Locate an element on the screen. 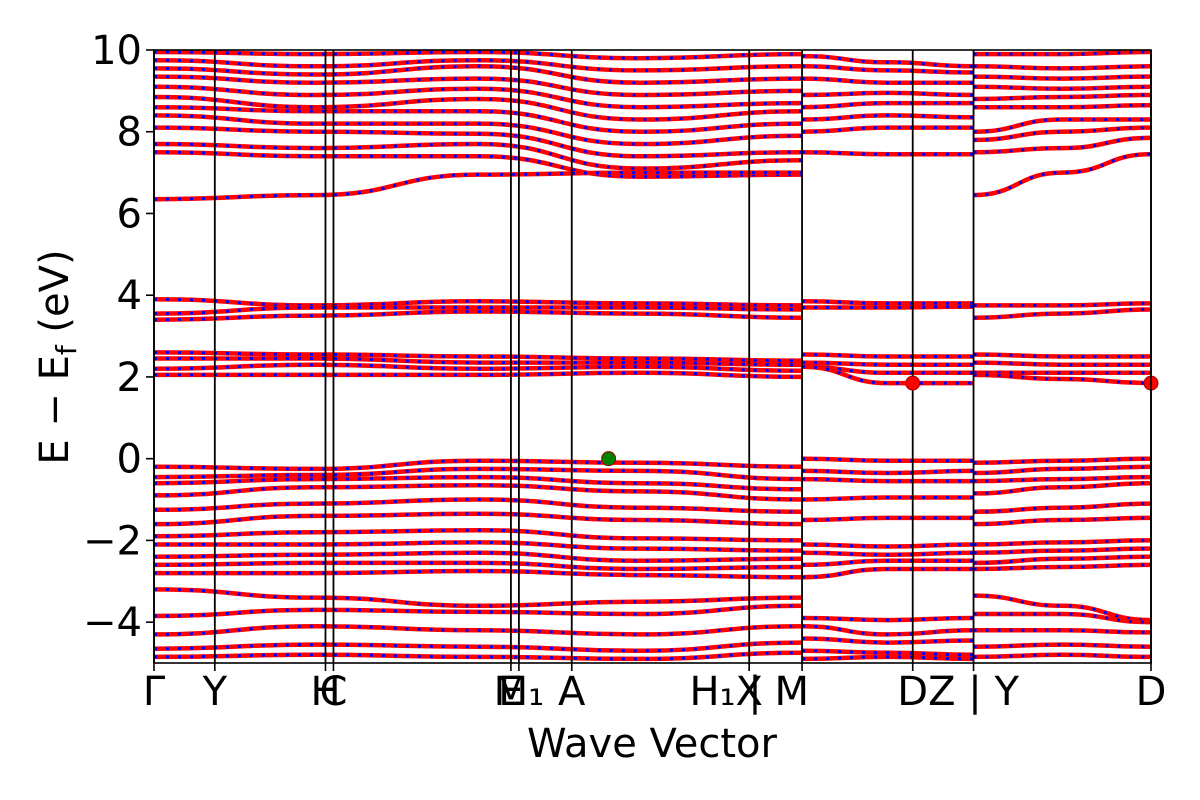 This screenshot has height=800, width=1200. y-axis: −4 −2 0 2 4 6 8 10 is located at coordinates (118, 337).